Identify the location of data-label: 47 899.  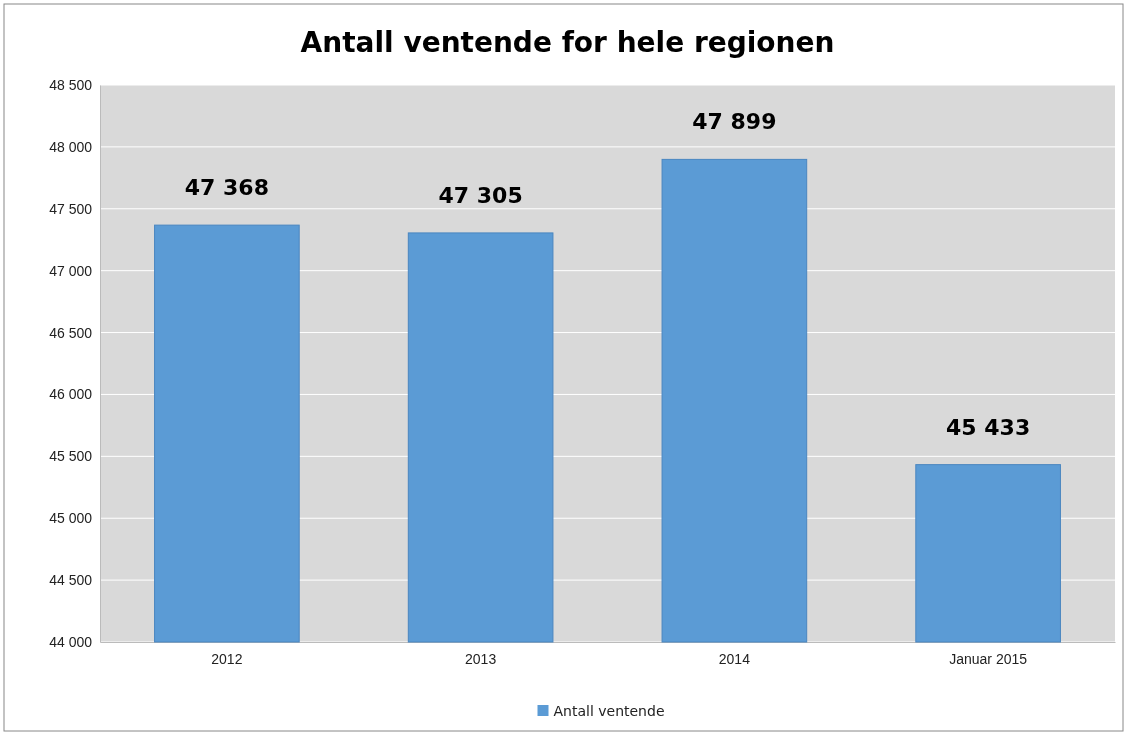
(734, 122).